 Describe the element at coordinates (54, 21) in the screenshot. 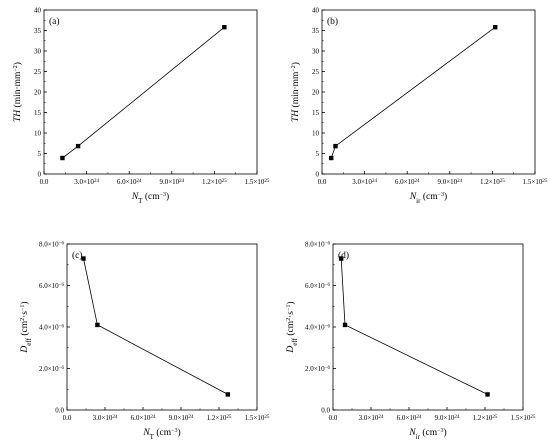

I see `panel-label: (a)` at that location.